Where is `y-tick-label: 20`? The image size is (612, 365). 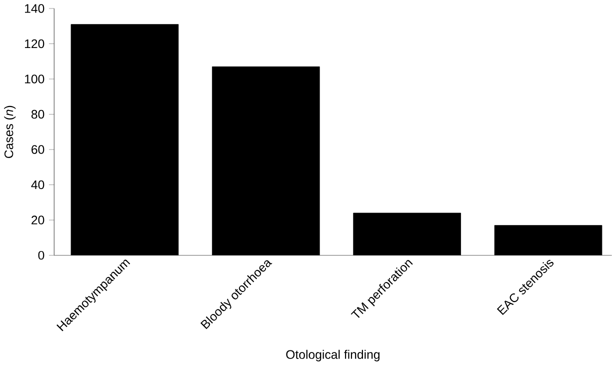
y-tick-label: 20 is located at coordinates (38, 219).